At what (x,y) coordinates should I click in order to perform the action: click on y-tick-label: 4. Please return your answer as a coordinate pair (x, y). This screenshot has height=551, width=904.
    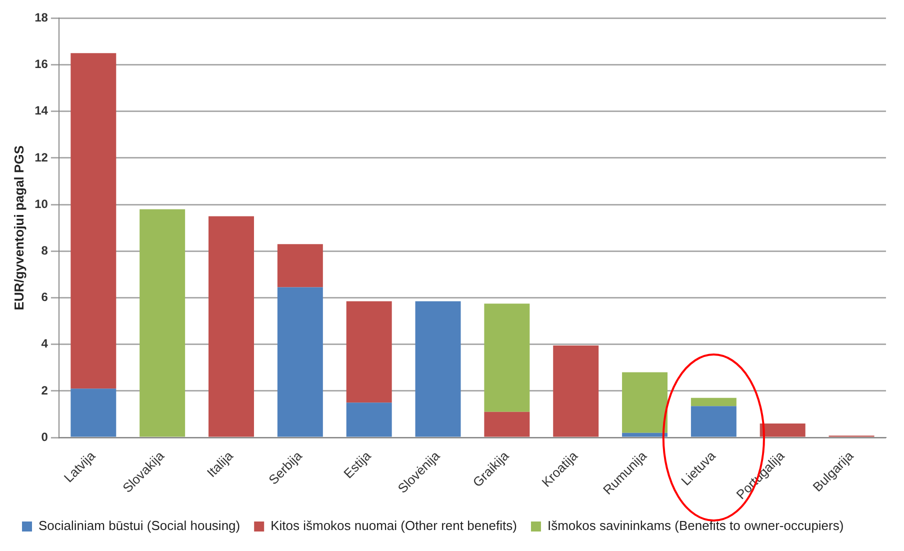
    Looking at the image, I should click on (44, 343).